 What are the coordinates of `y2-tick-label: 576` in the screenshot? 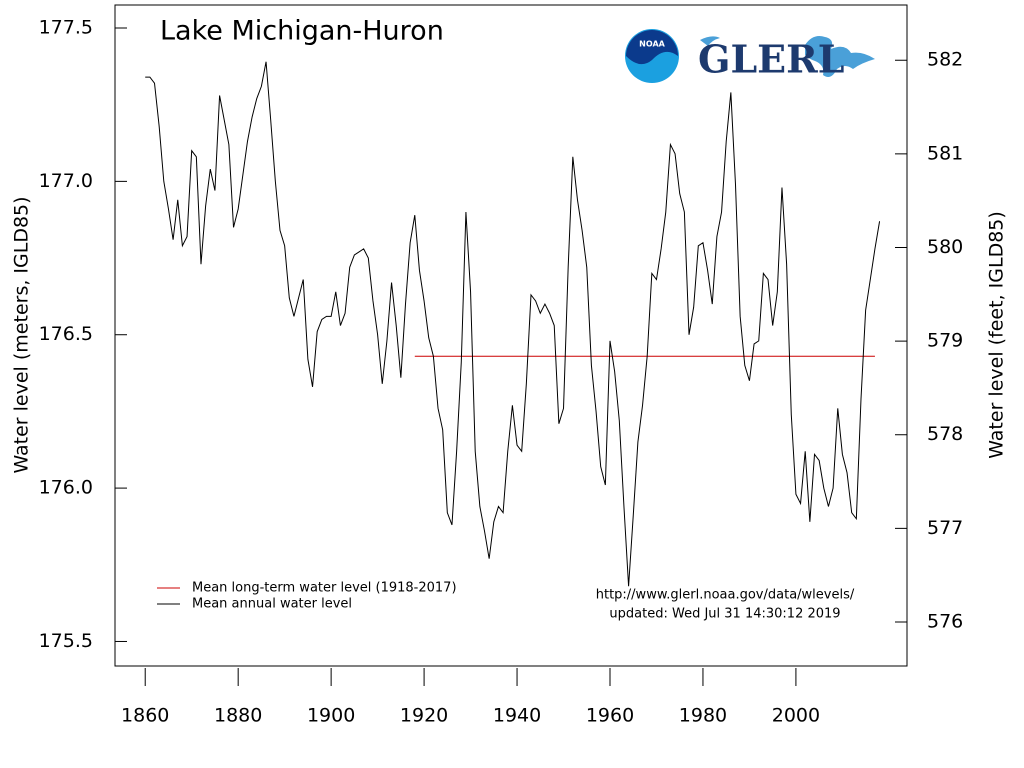 It's located at (945, 621).